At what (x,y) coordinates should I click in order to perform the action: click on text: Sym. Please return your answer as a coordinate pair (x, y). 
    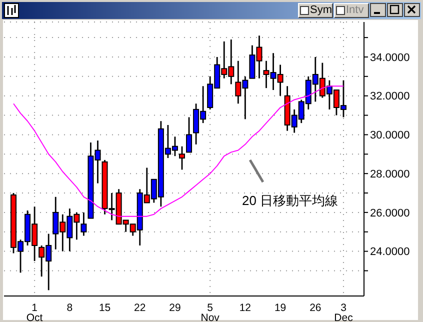
    Looking at the image, I should click on (315, 10).